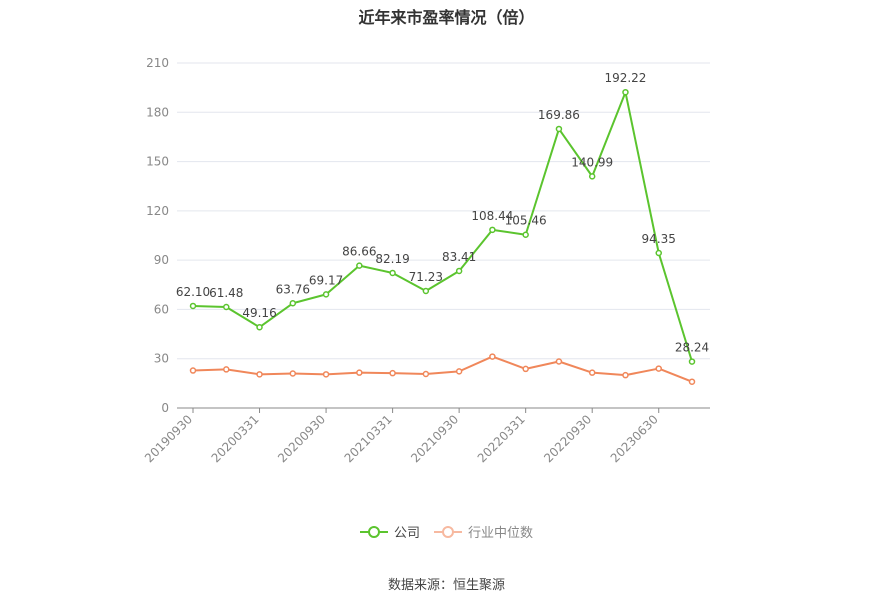  What do you see at coordinates (157, 112) in the screenshot?
I see `y-tick-label: 180` at bounding box center [157, 112].